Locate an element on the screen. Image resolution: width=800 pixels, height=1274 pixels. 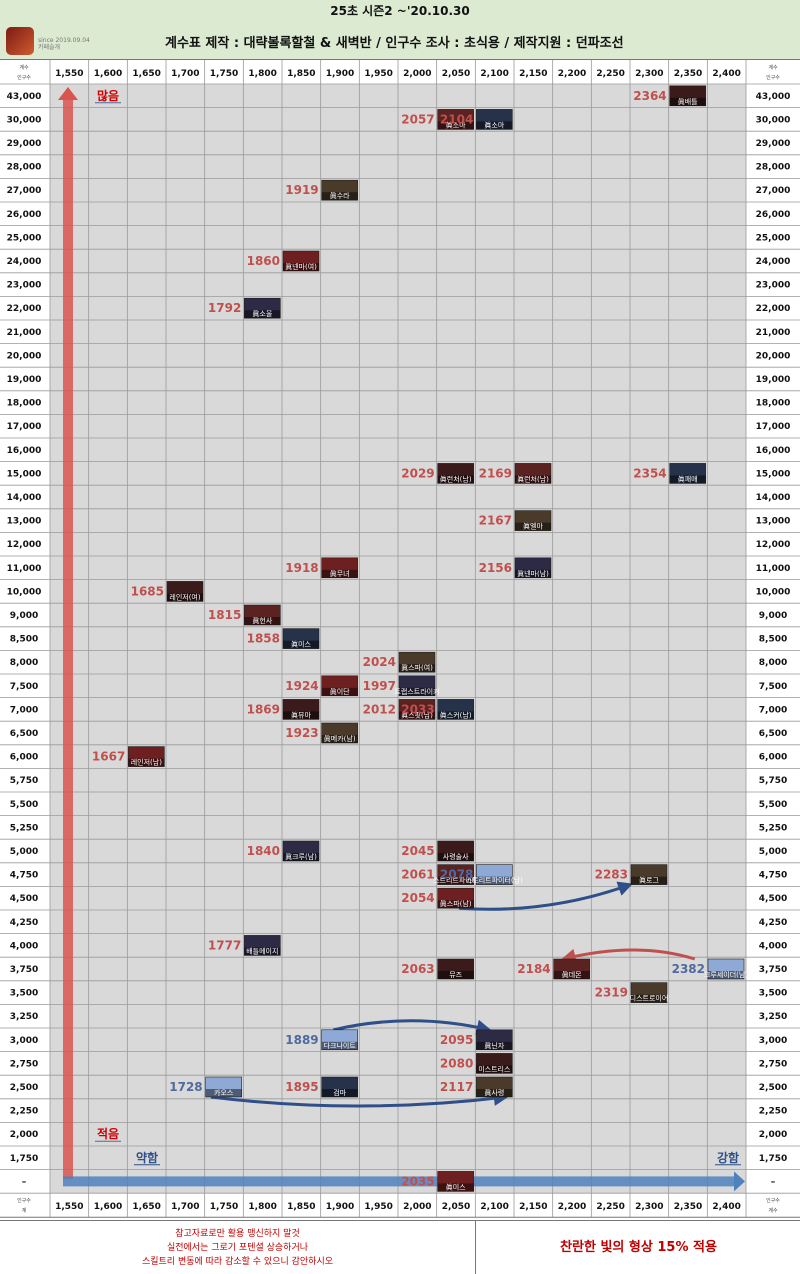
y-tick-right: 21,000 is located at coordinates (773, 333).